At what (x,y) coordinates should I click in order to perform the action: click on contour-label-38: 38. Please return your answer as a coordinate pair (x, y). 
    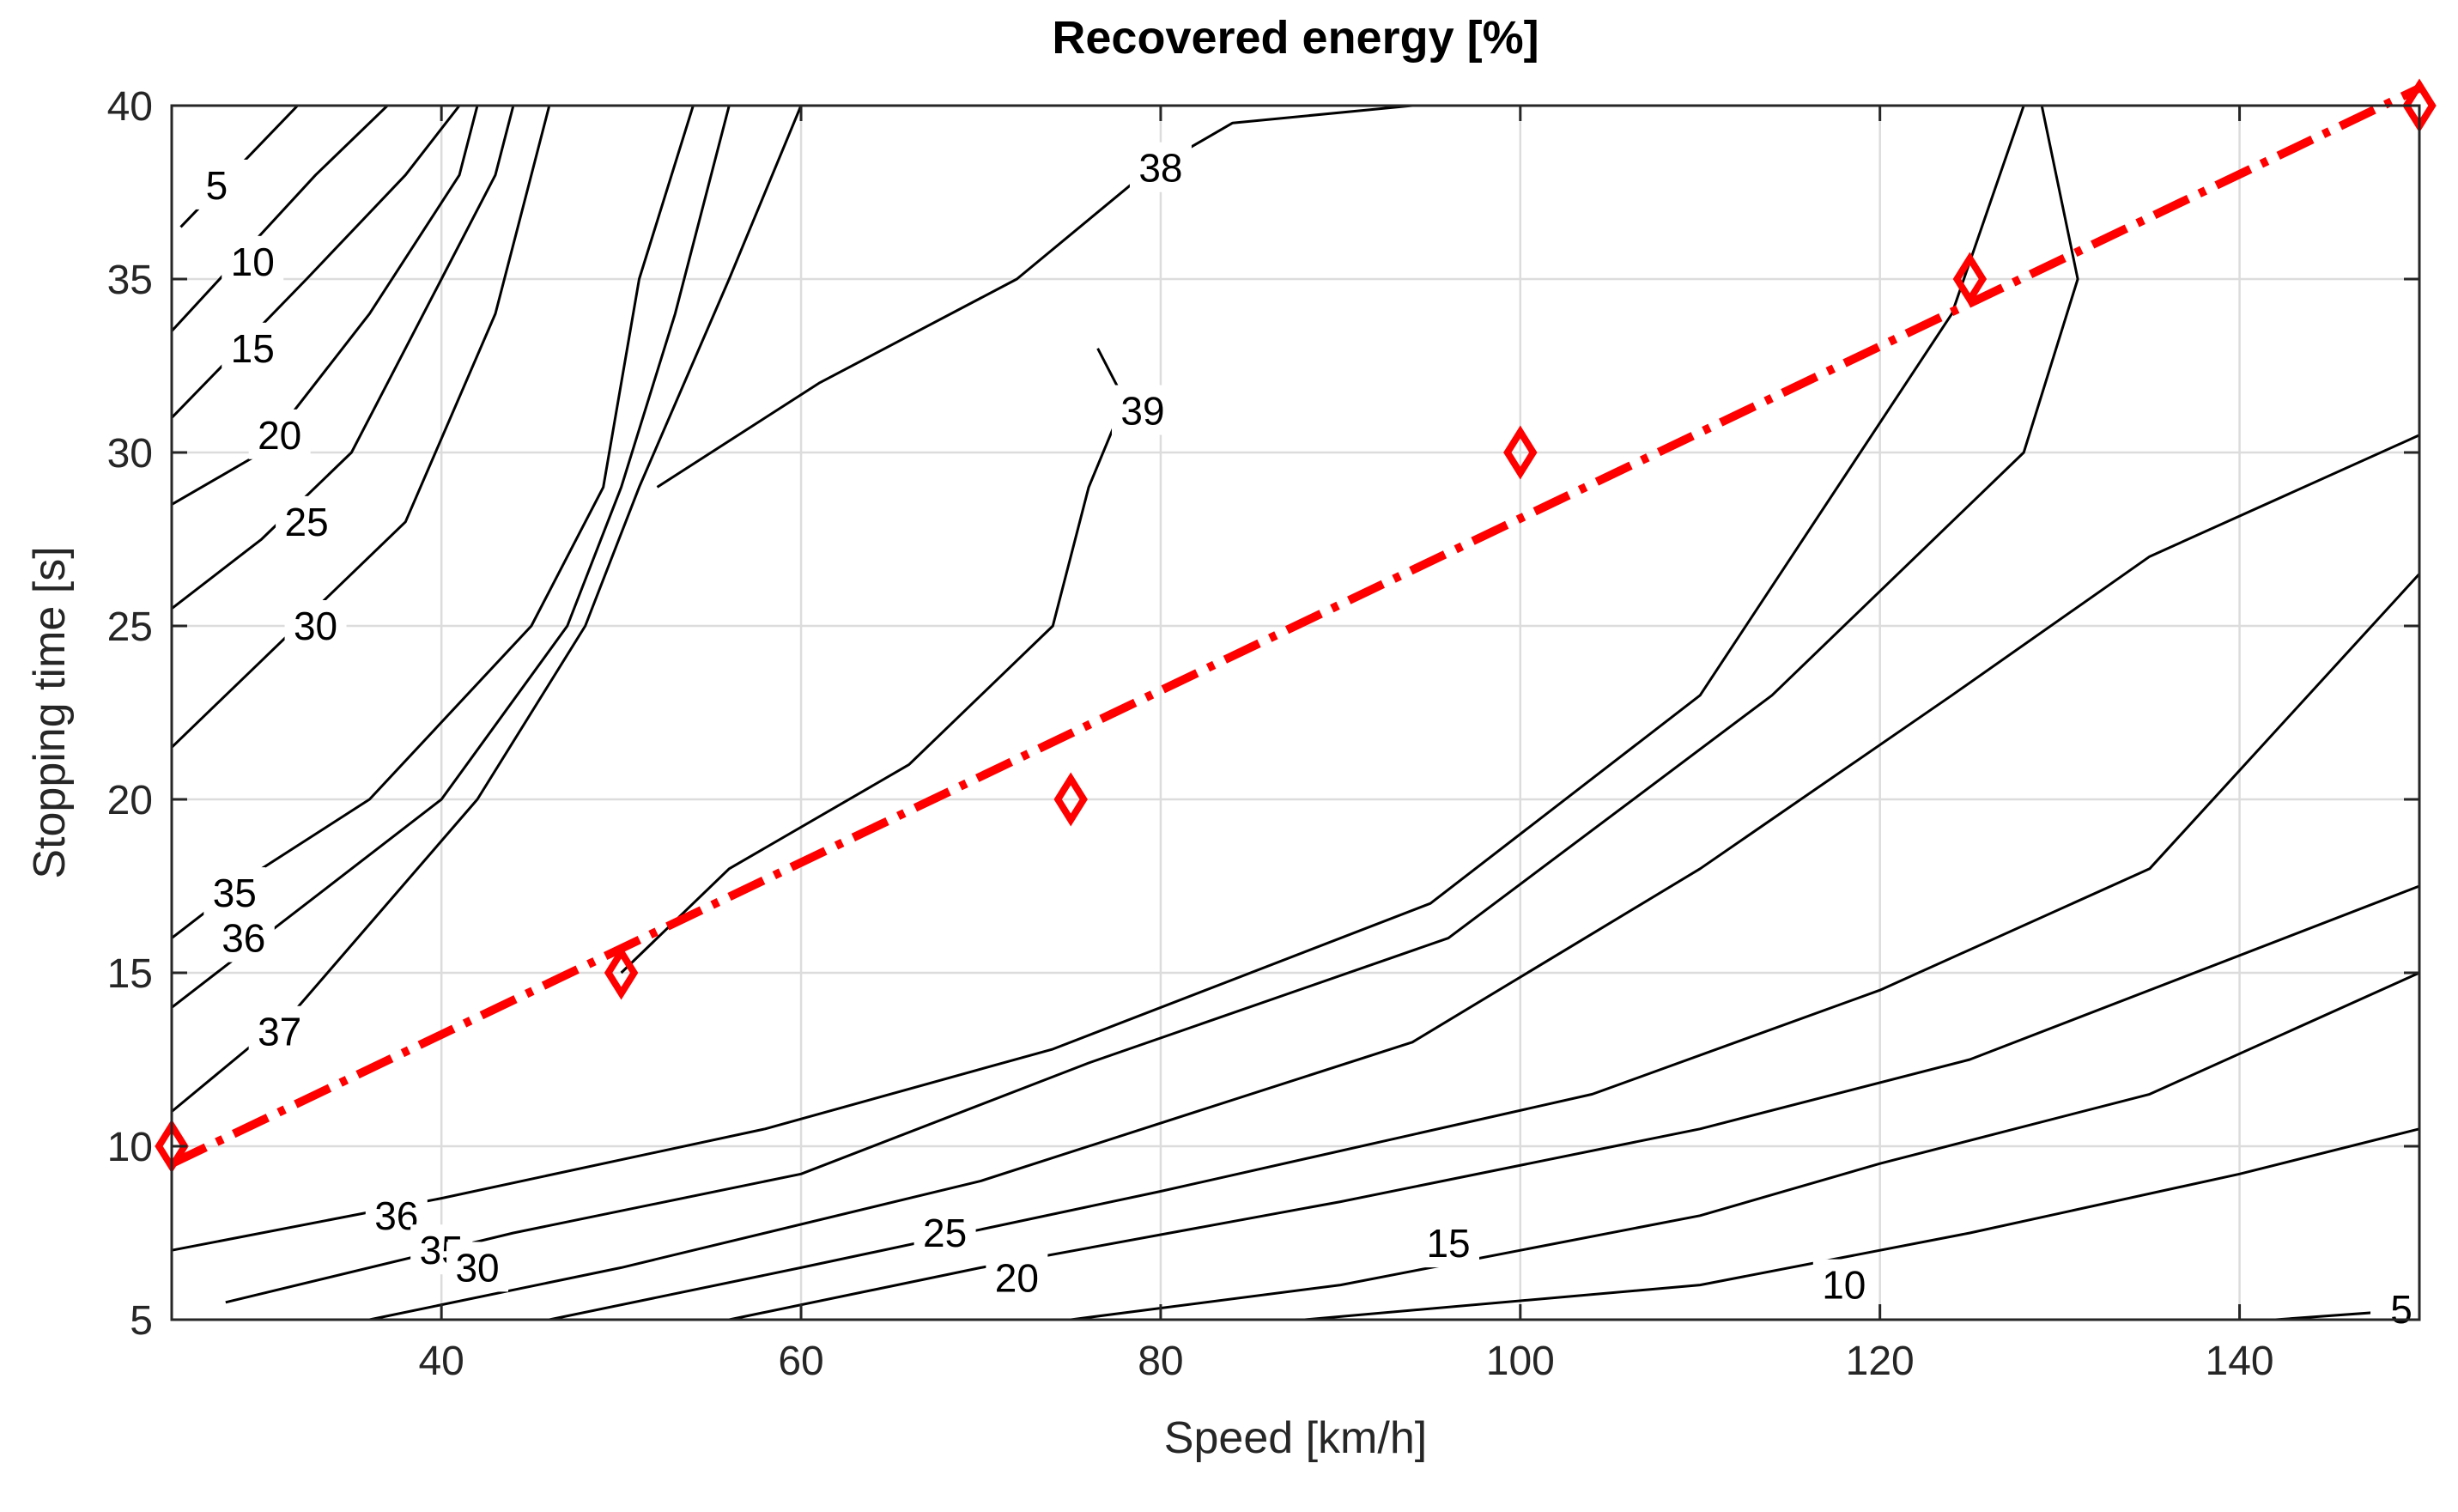
    Looking at the image, I should click on (1160, 168).